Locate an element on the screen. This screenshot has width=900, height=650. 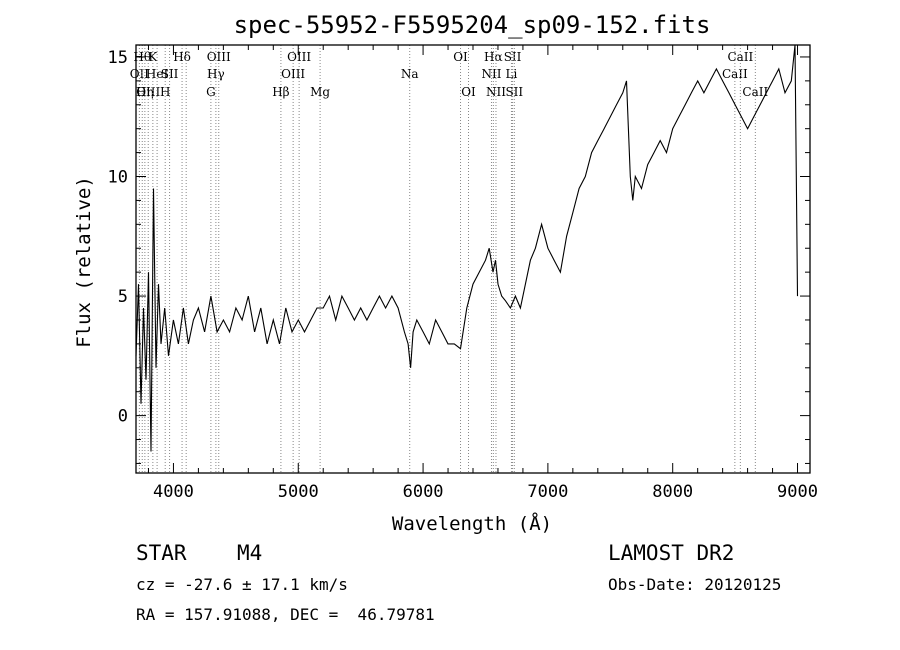
observation-date: Obs-Date: 20120125 is located at coordinates (695, 584).